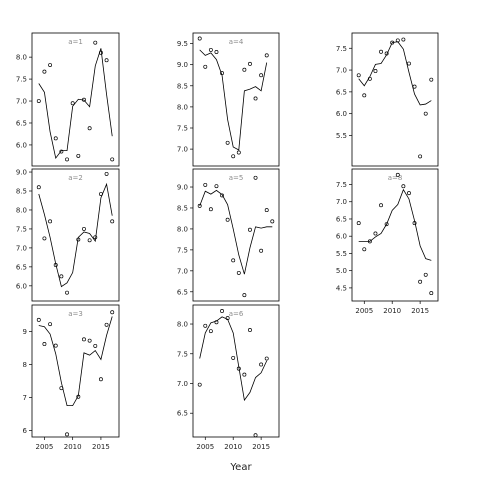 The width and height of the screenshot is (480, 480). Describe the element at coordinates (75, 314) in the screenshot. I see `panel-label: a=3` at that location.